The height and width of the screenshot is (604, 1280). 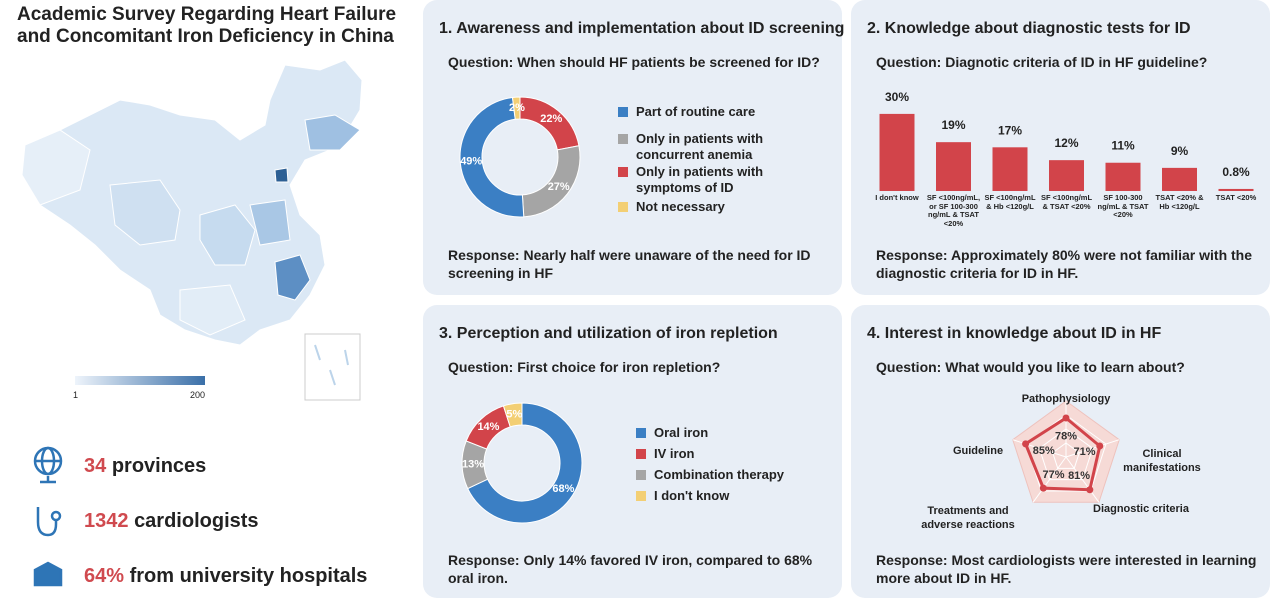 I want to click on value-label: 81%, so click(x=1079, y=476).